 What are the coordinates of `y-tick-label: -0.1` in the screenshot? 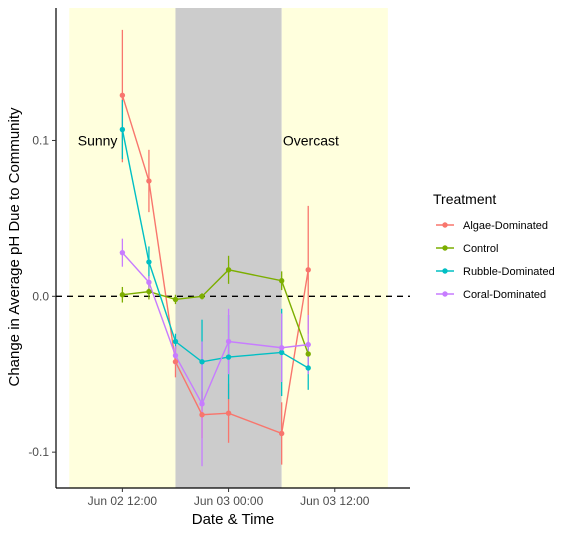 It's located at (38, 452).